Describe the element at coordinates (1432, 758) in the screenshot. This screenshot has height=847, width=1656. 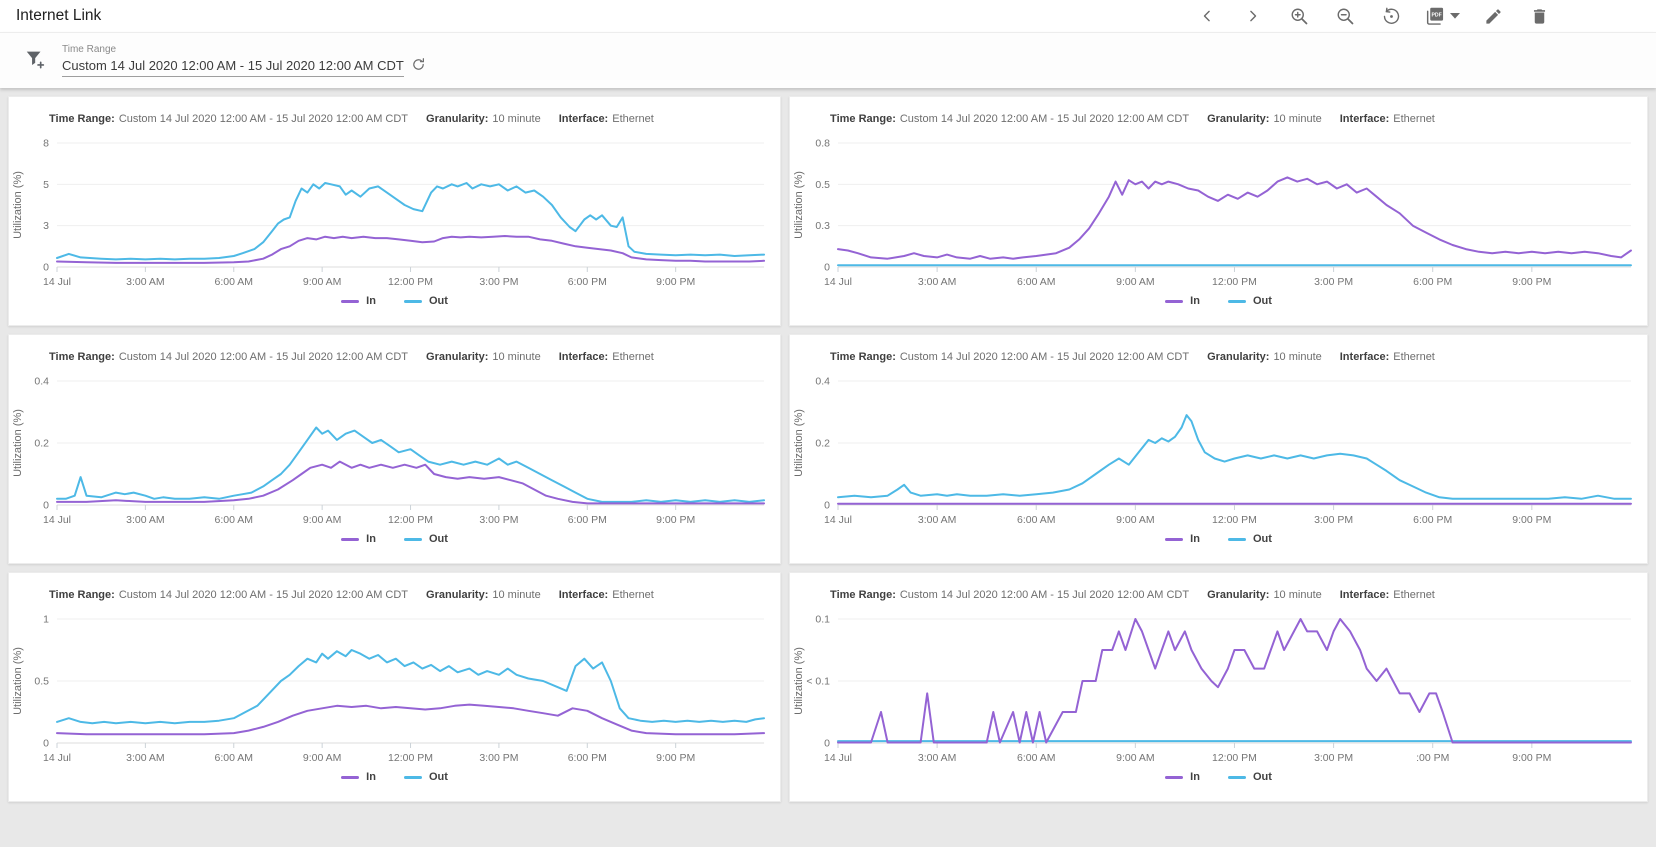
I see `svg-text: :00 PM` at that location.